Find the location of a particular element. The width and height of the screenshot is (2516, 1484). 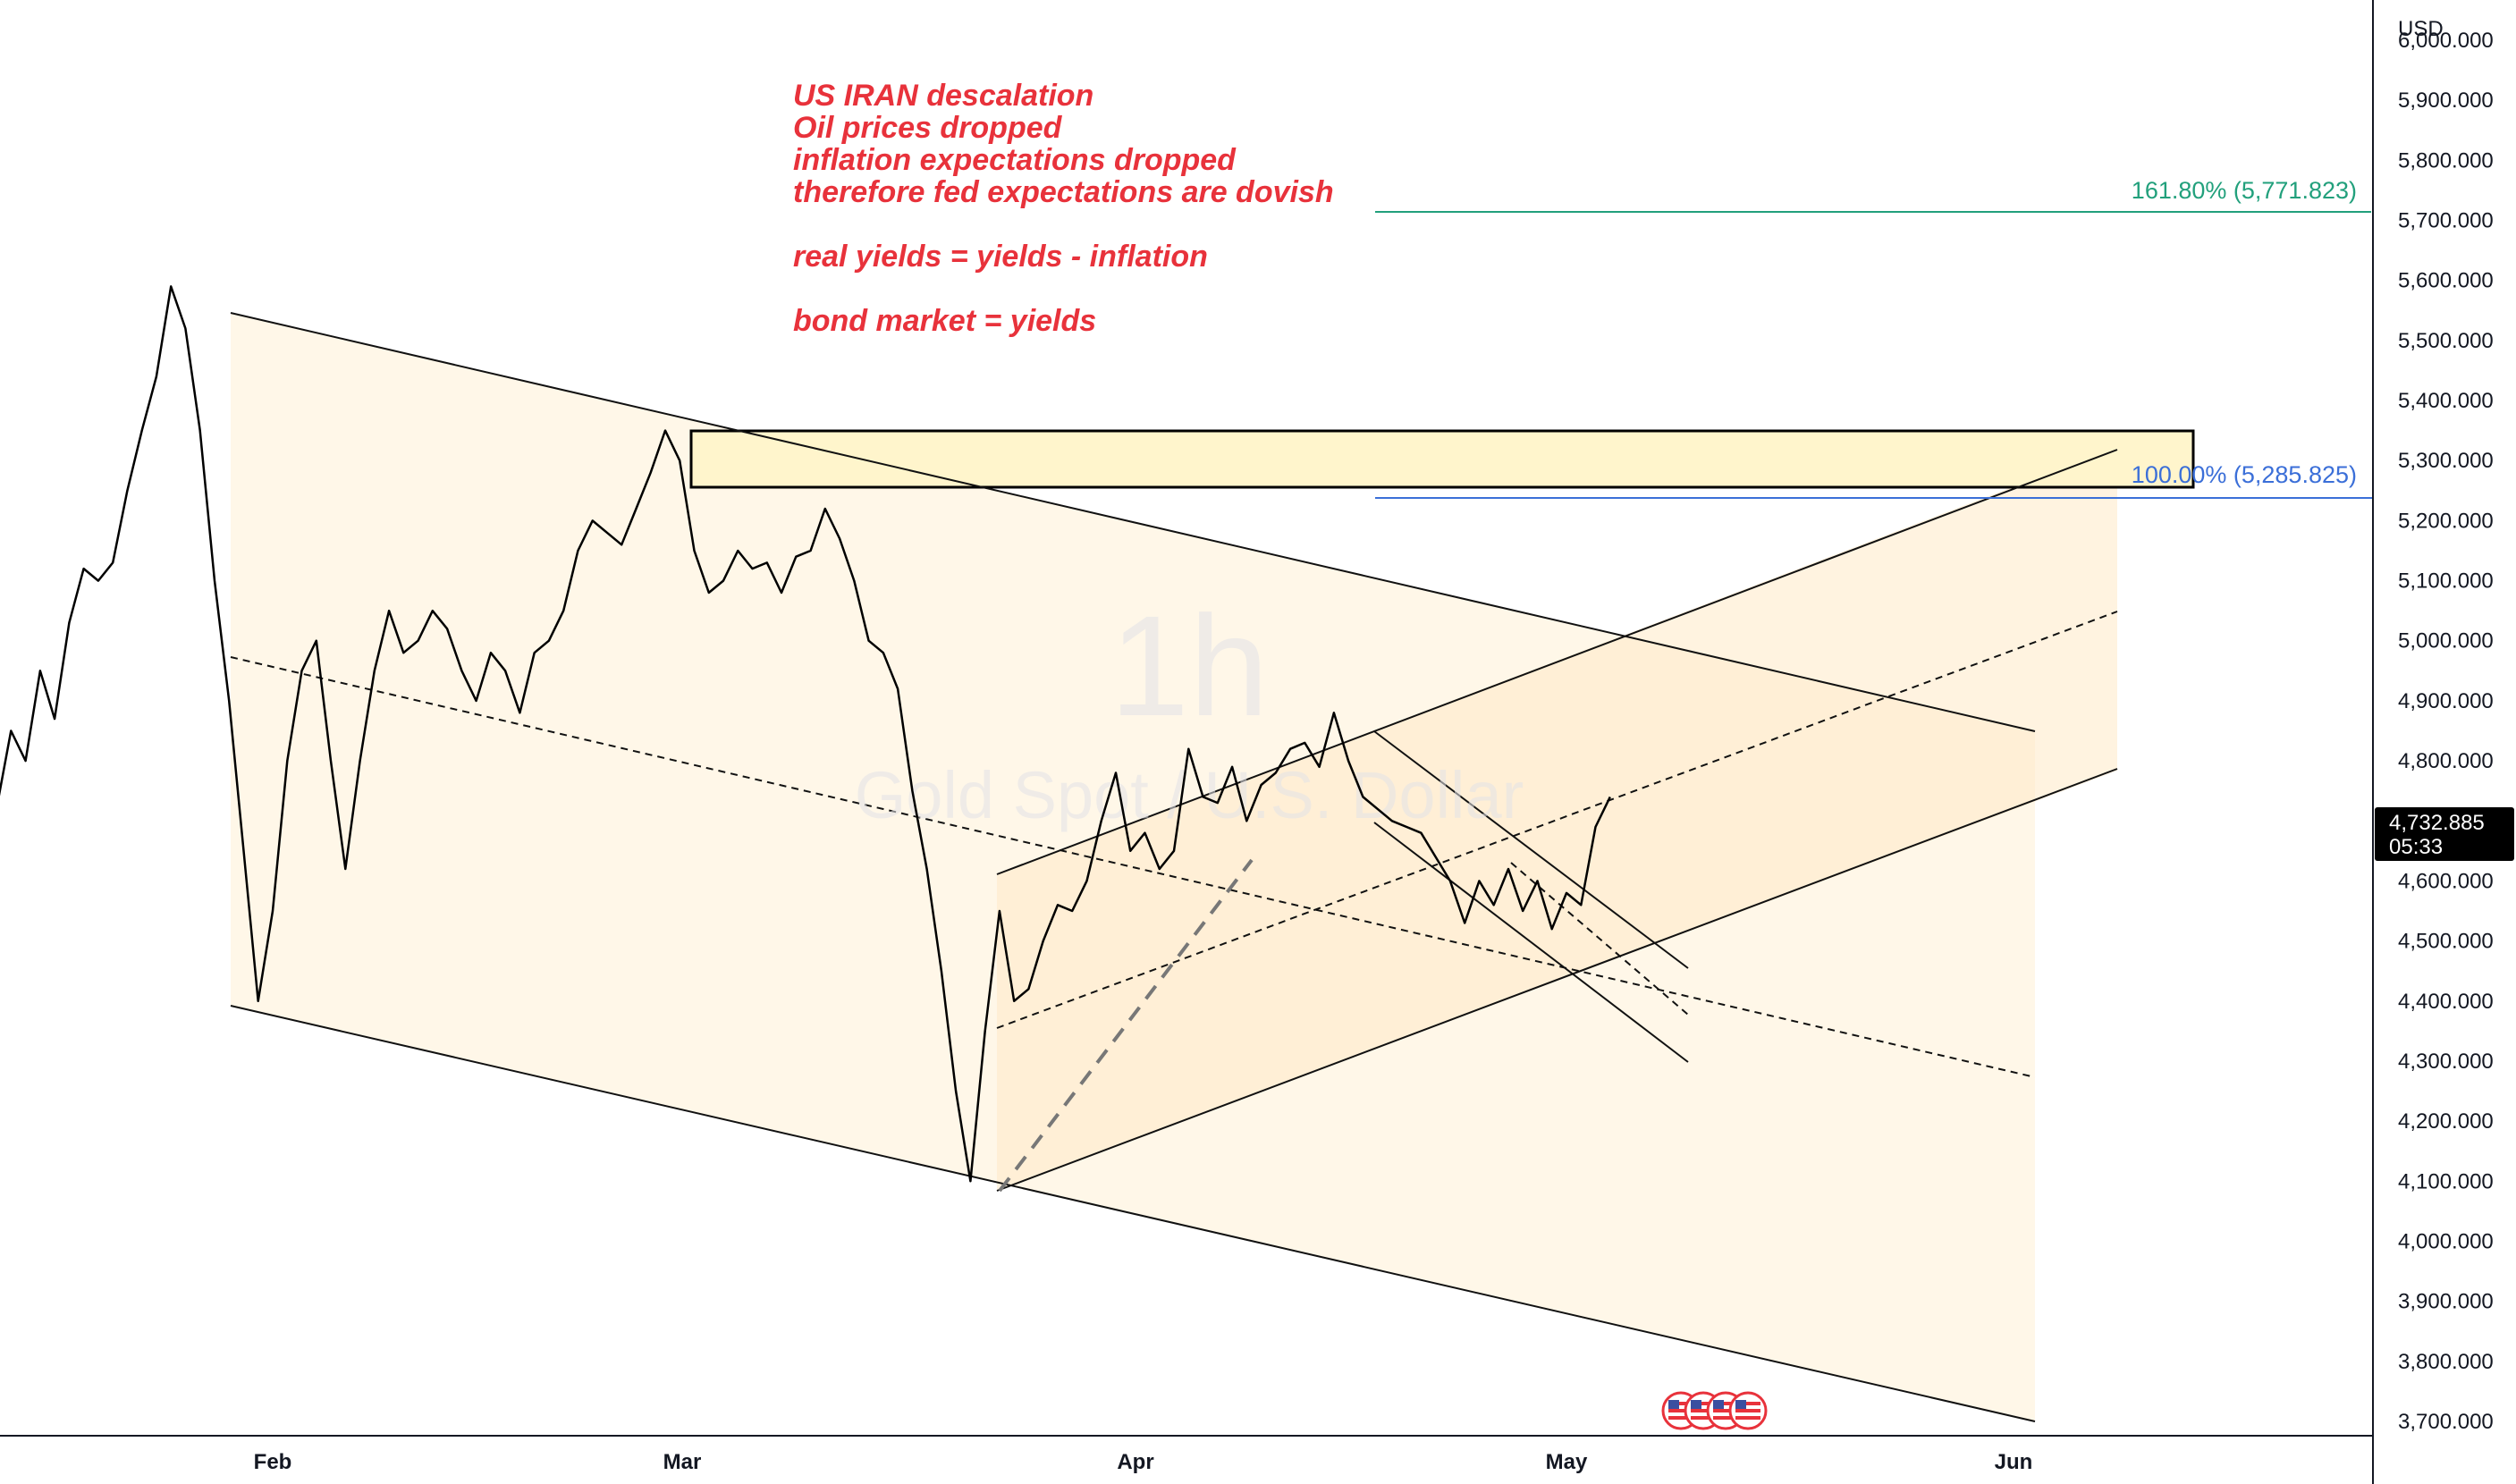

y-tick-label: 4,800.000 is located at coordinates (2446, 761).